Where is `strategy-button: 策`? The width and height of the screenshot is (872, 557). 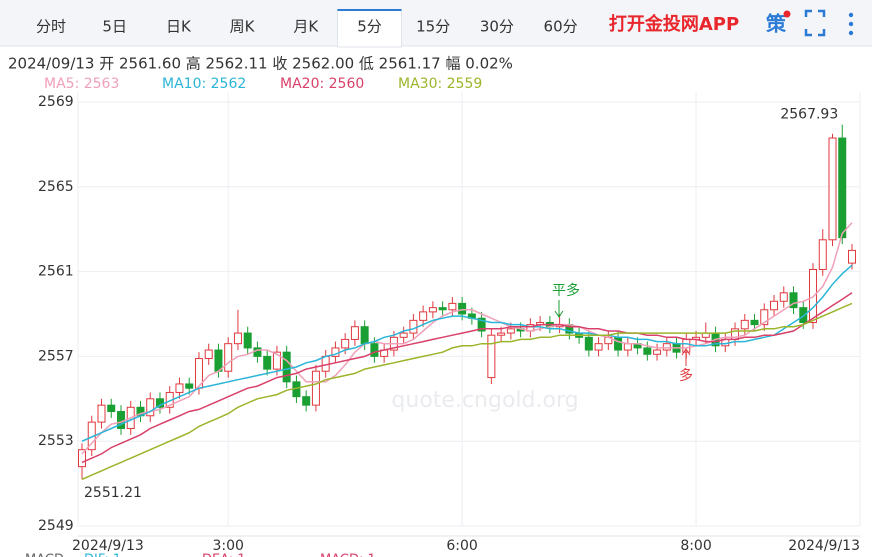 strategy-button: 策 is located at coordinates (776, 24).